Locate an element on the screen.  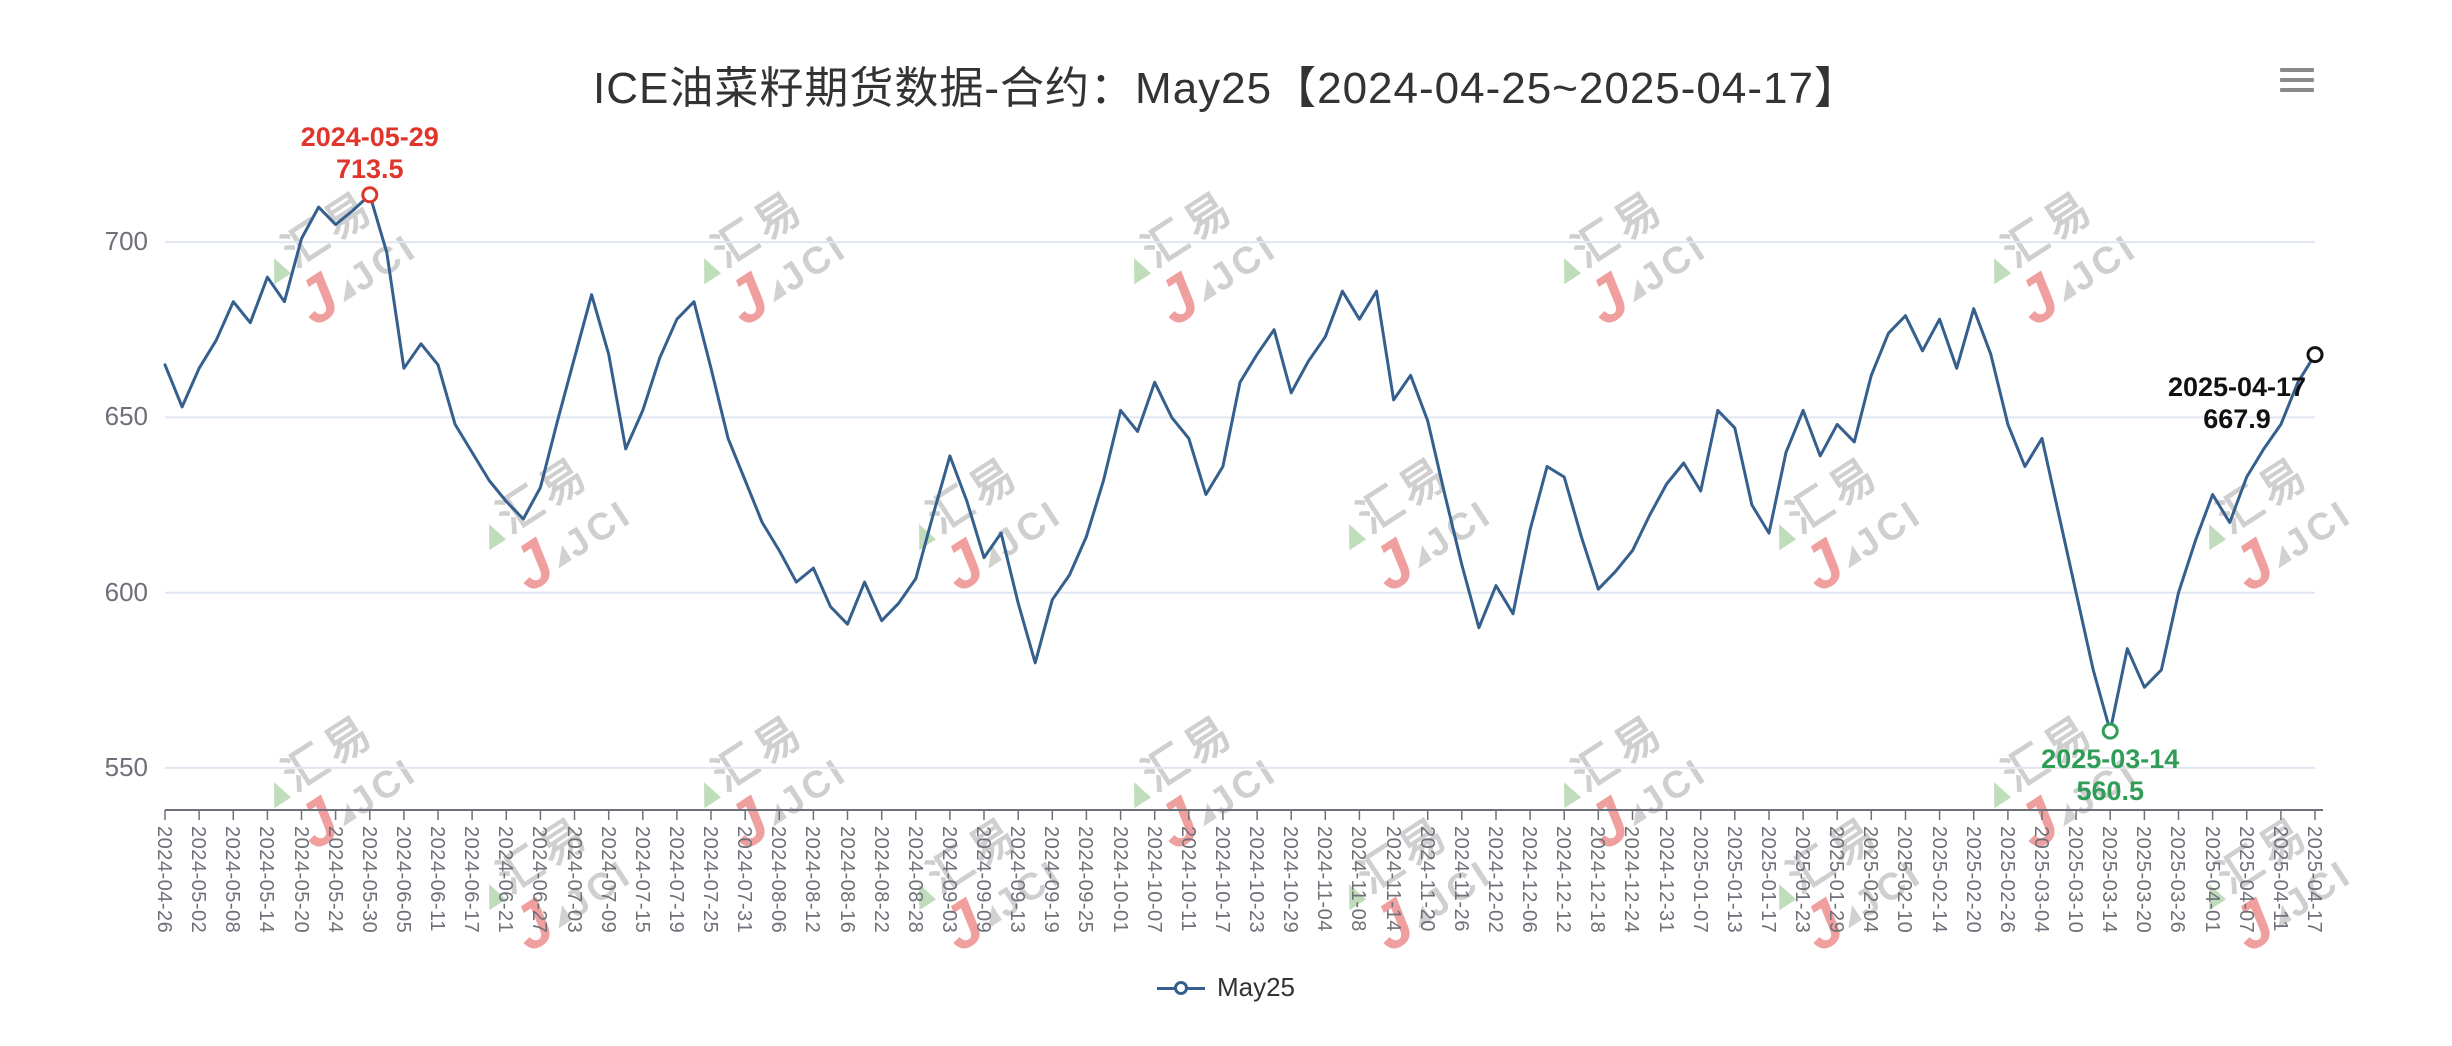
legend-label: May25 is located at coordinates (1256, 987).